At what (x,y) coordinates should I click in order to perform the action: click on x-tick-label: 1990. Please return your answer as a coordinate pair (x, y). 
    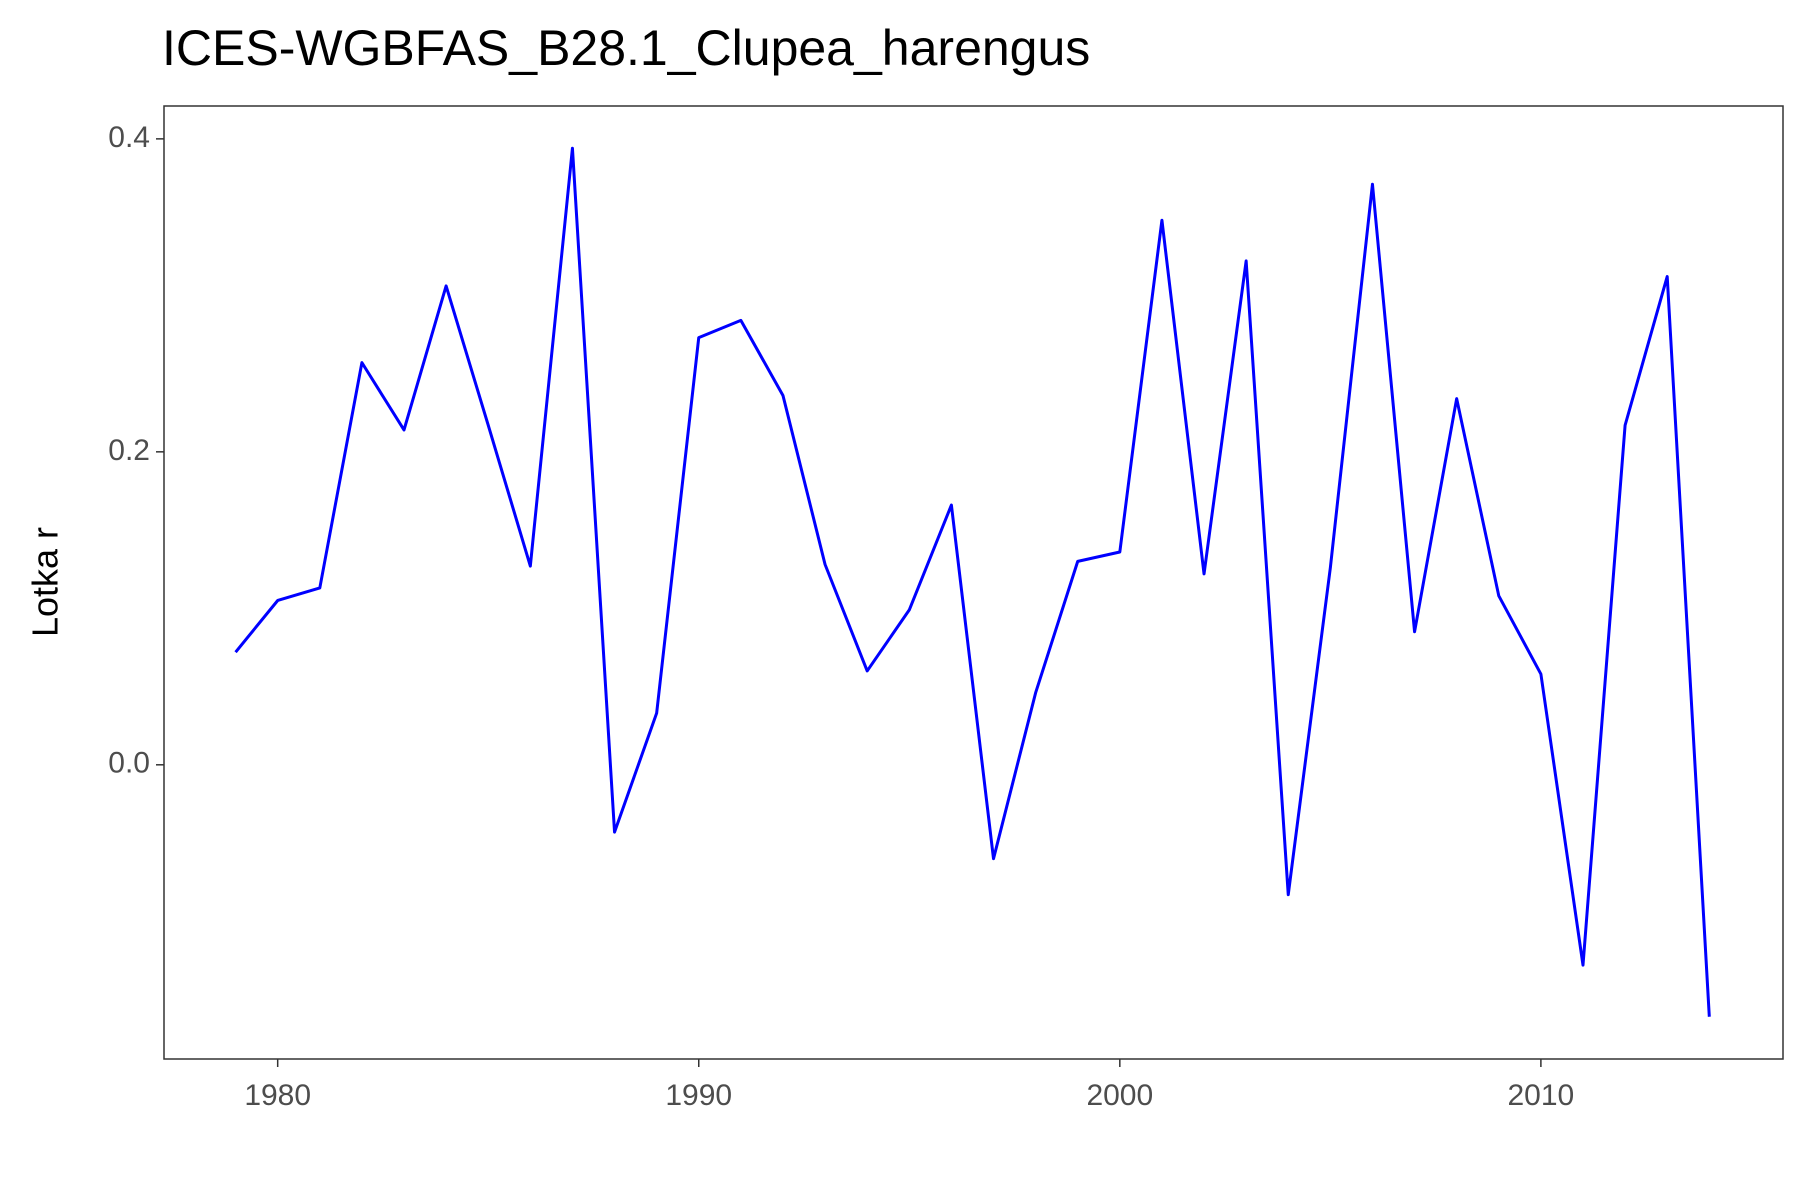
    Looking at the image, I should click on (698, 1095).